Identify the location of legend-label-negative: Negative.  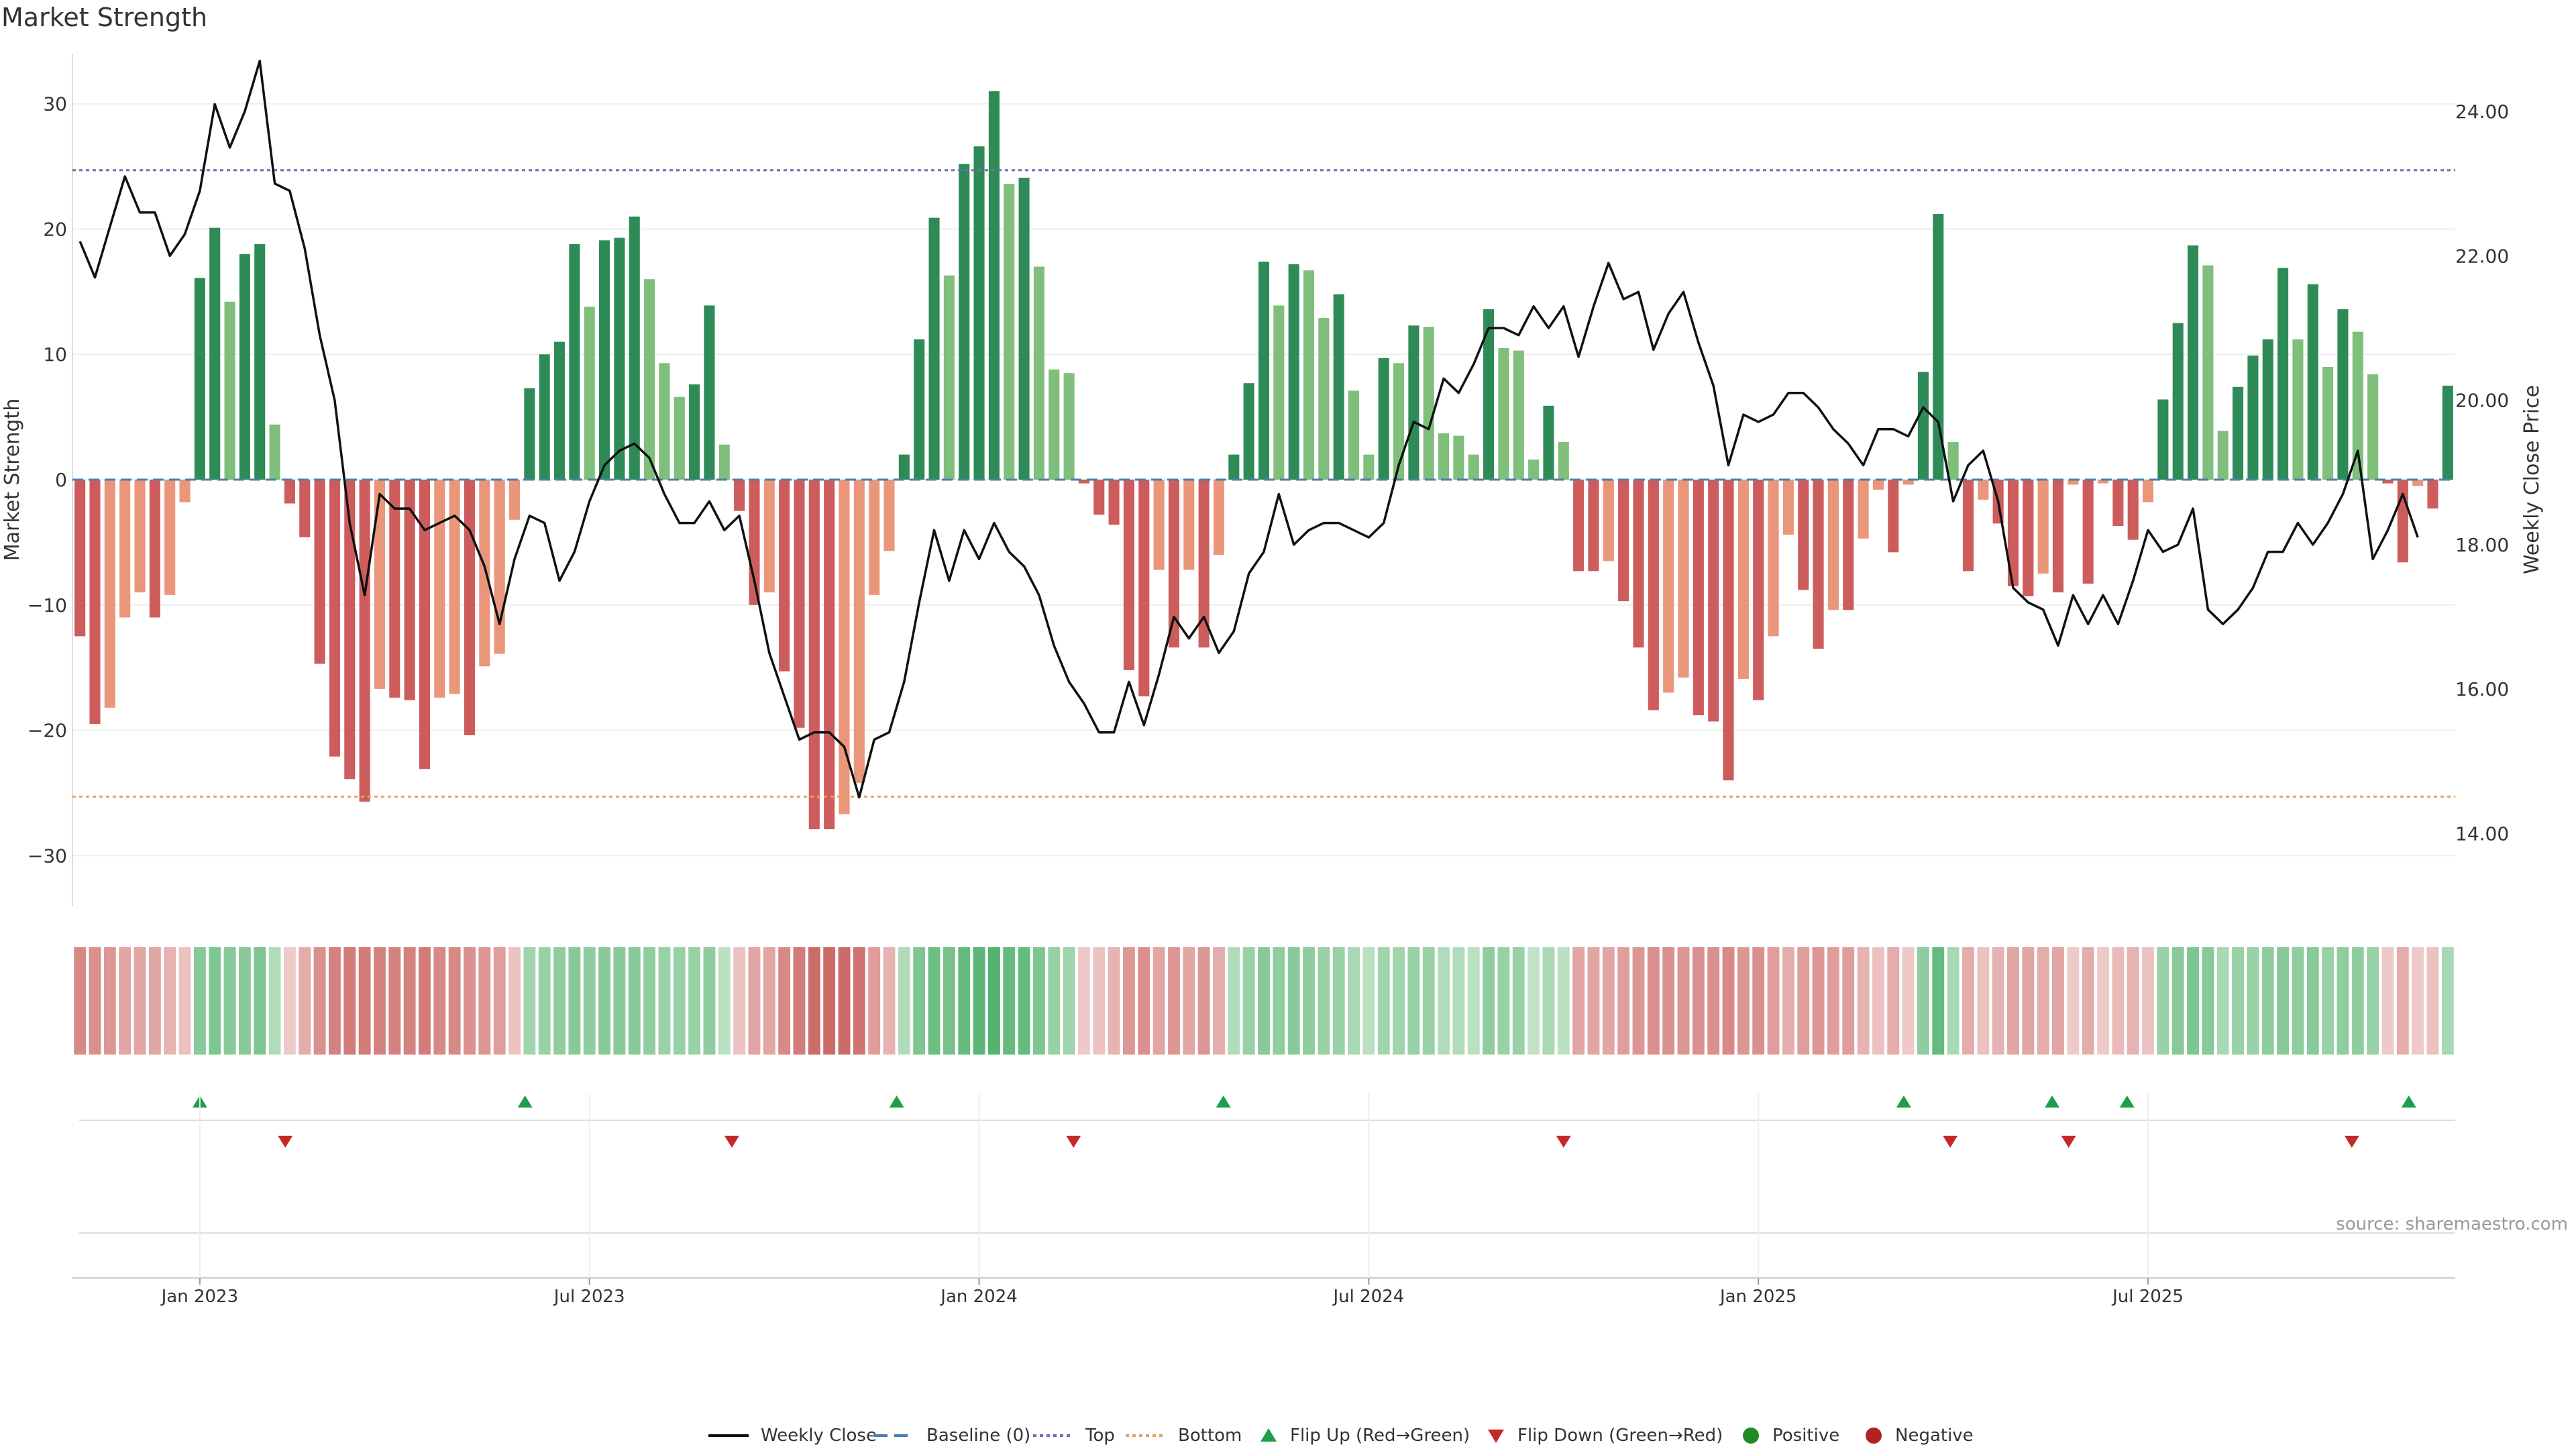
(1934, 1436).